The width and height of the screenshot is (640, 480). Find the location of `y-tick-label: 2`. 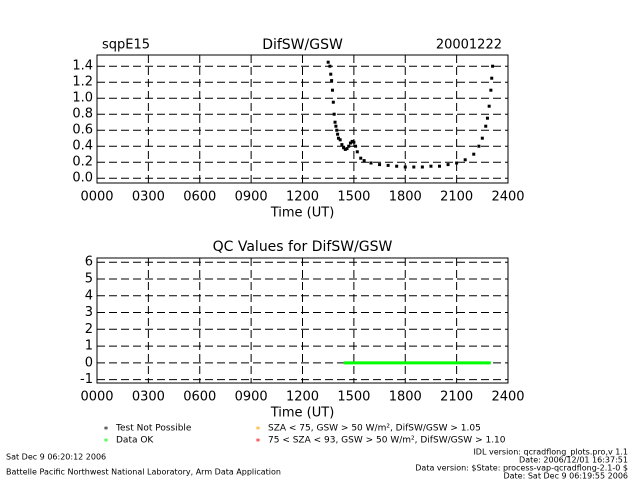

y-tick-label: 2 is located at coordinates (89, 329).